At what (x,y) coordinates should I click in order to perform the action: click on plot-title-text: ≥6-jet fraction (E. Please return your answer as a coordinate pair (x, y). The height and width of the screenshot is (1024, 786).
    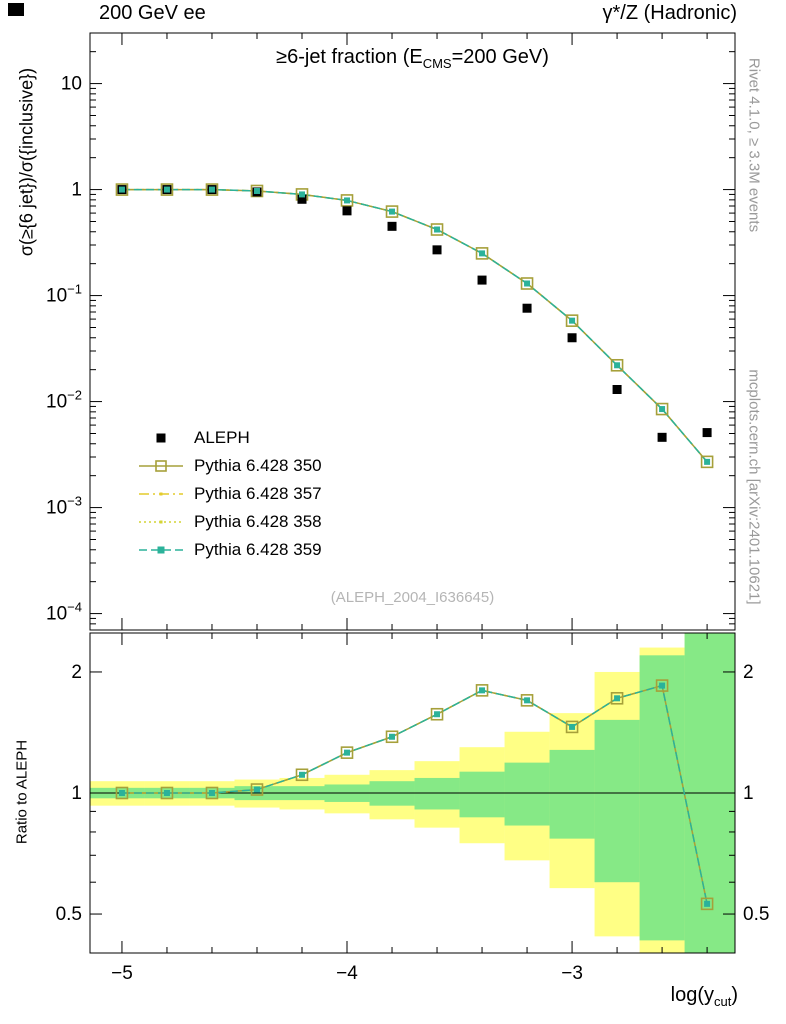
    Looking at the image, I should click on (349, 57).